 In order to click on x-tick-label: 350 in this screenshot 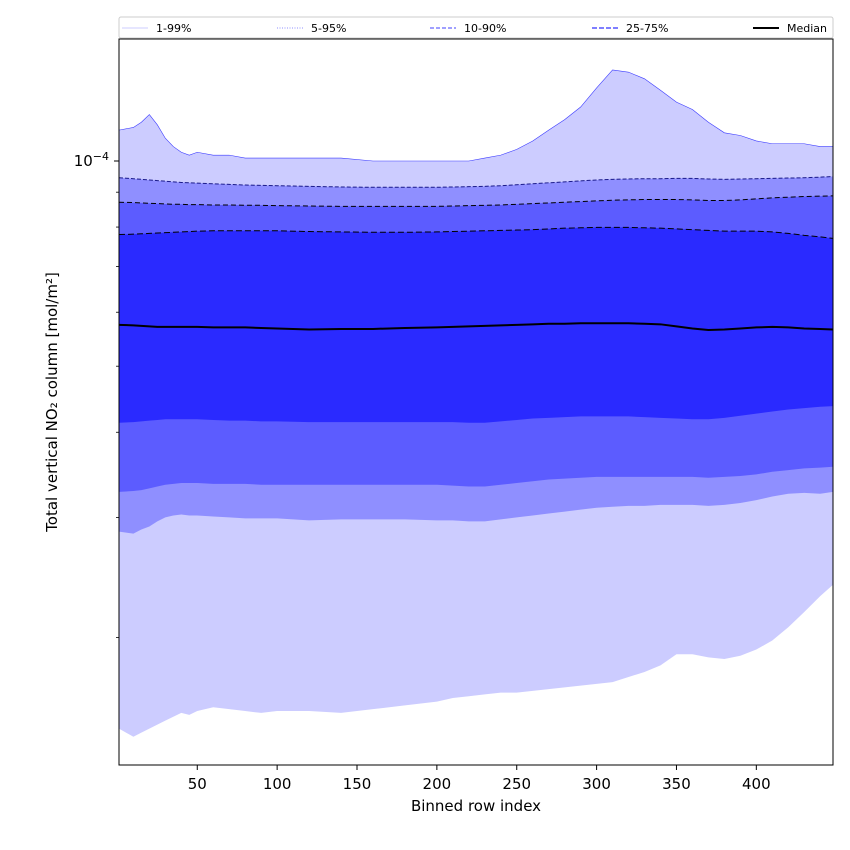, I will do `click(676, 784)`.